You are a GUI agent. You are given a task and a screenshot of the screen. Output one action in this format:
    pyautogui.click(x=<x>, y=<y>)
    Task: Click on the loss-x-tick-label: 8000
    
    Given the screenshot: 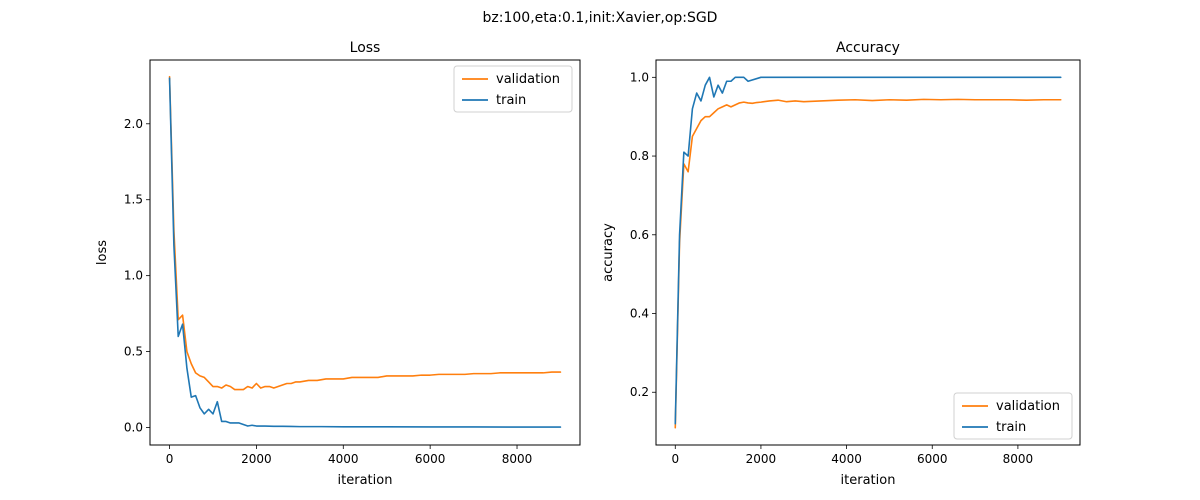 What is the action you would take?
    pyautogui.click(x=517, y=459)
    